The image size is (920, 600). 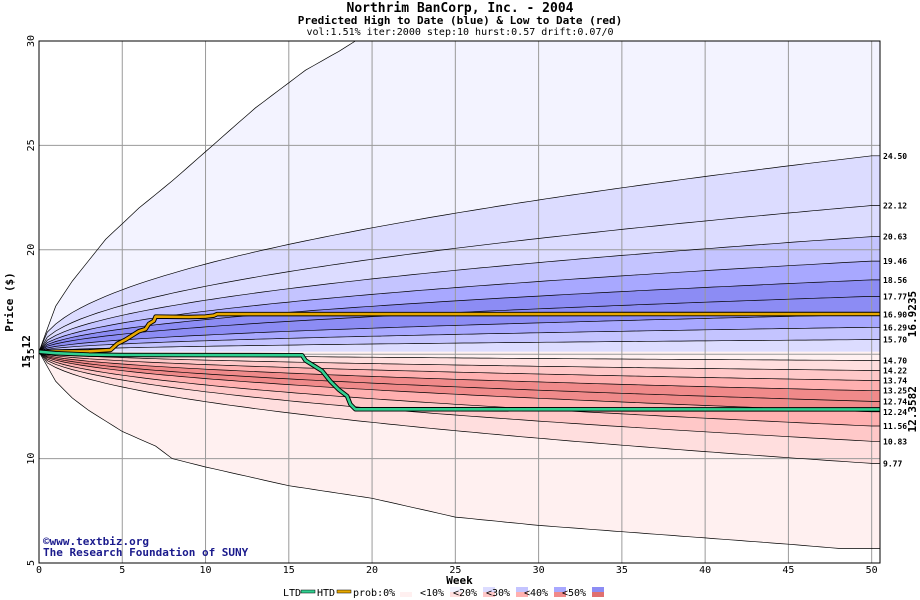 I want to click on ltd-final-label: 12.3582, so click(x=912, y=409).